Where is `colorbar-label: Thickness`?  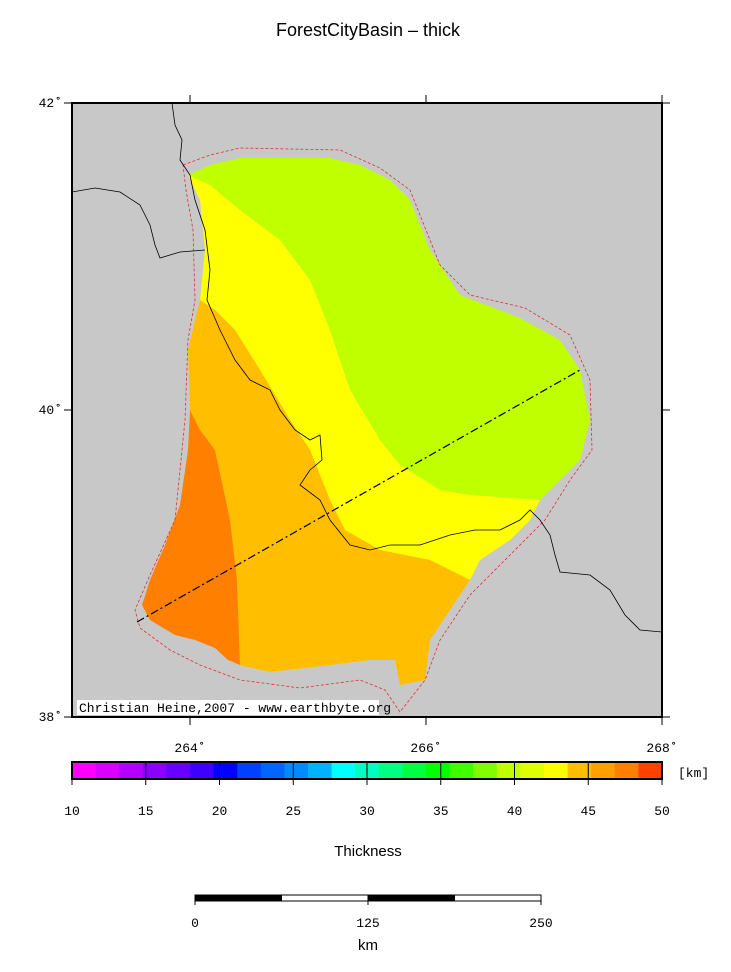
colorbar-label: Thickness is located at coordinates (368, 851).